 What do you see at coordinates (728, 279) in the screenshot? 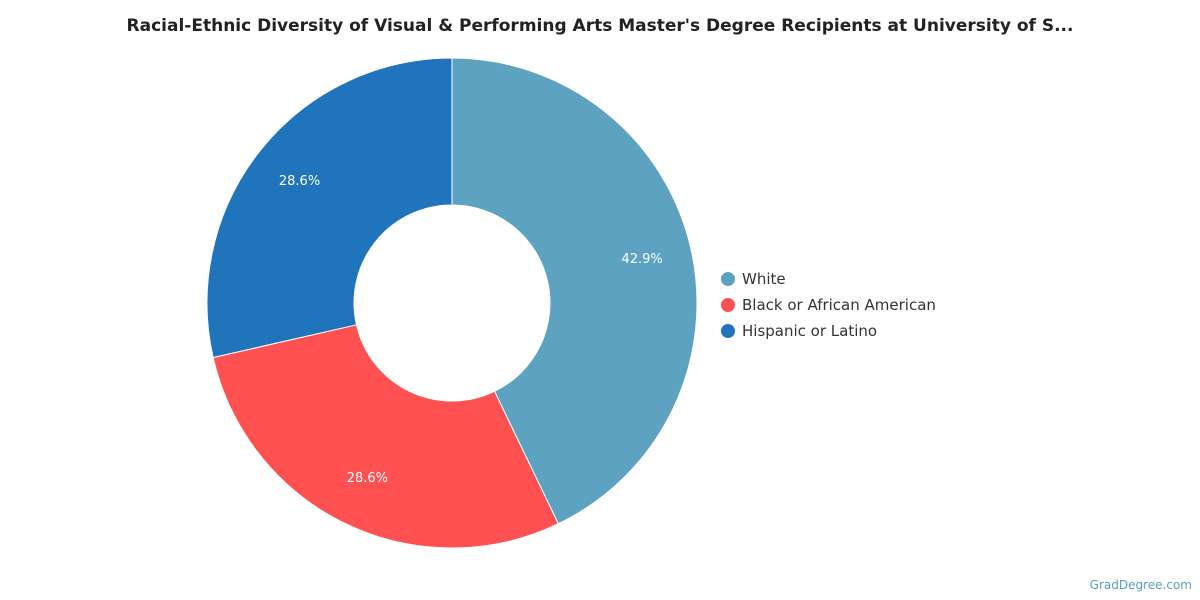
I see `legend-marker-white` at bounding box center [728, 279].